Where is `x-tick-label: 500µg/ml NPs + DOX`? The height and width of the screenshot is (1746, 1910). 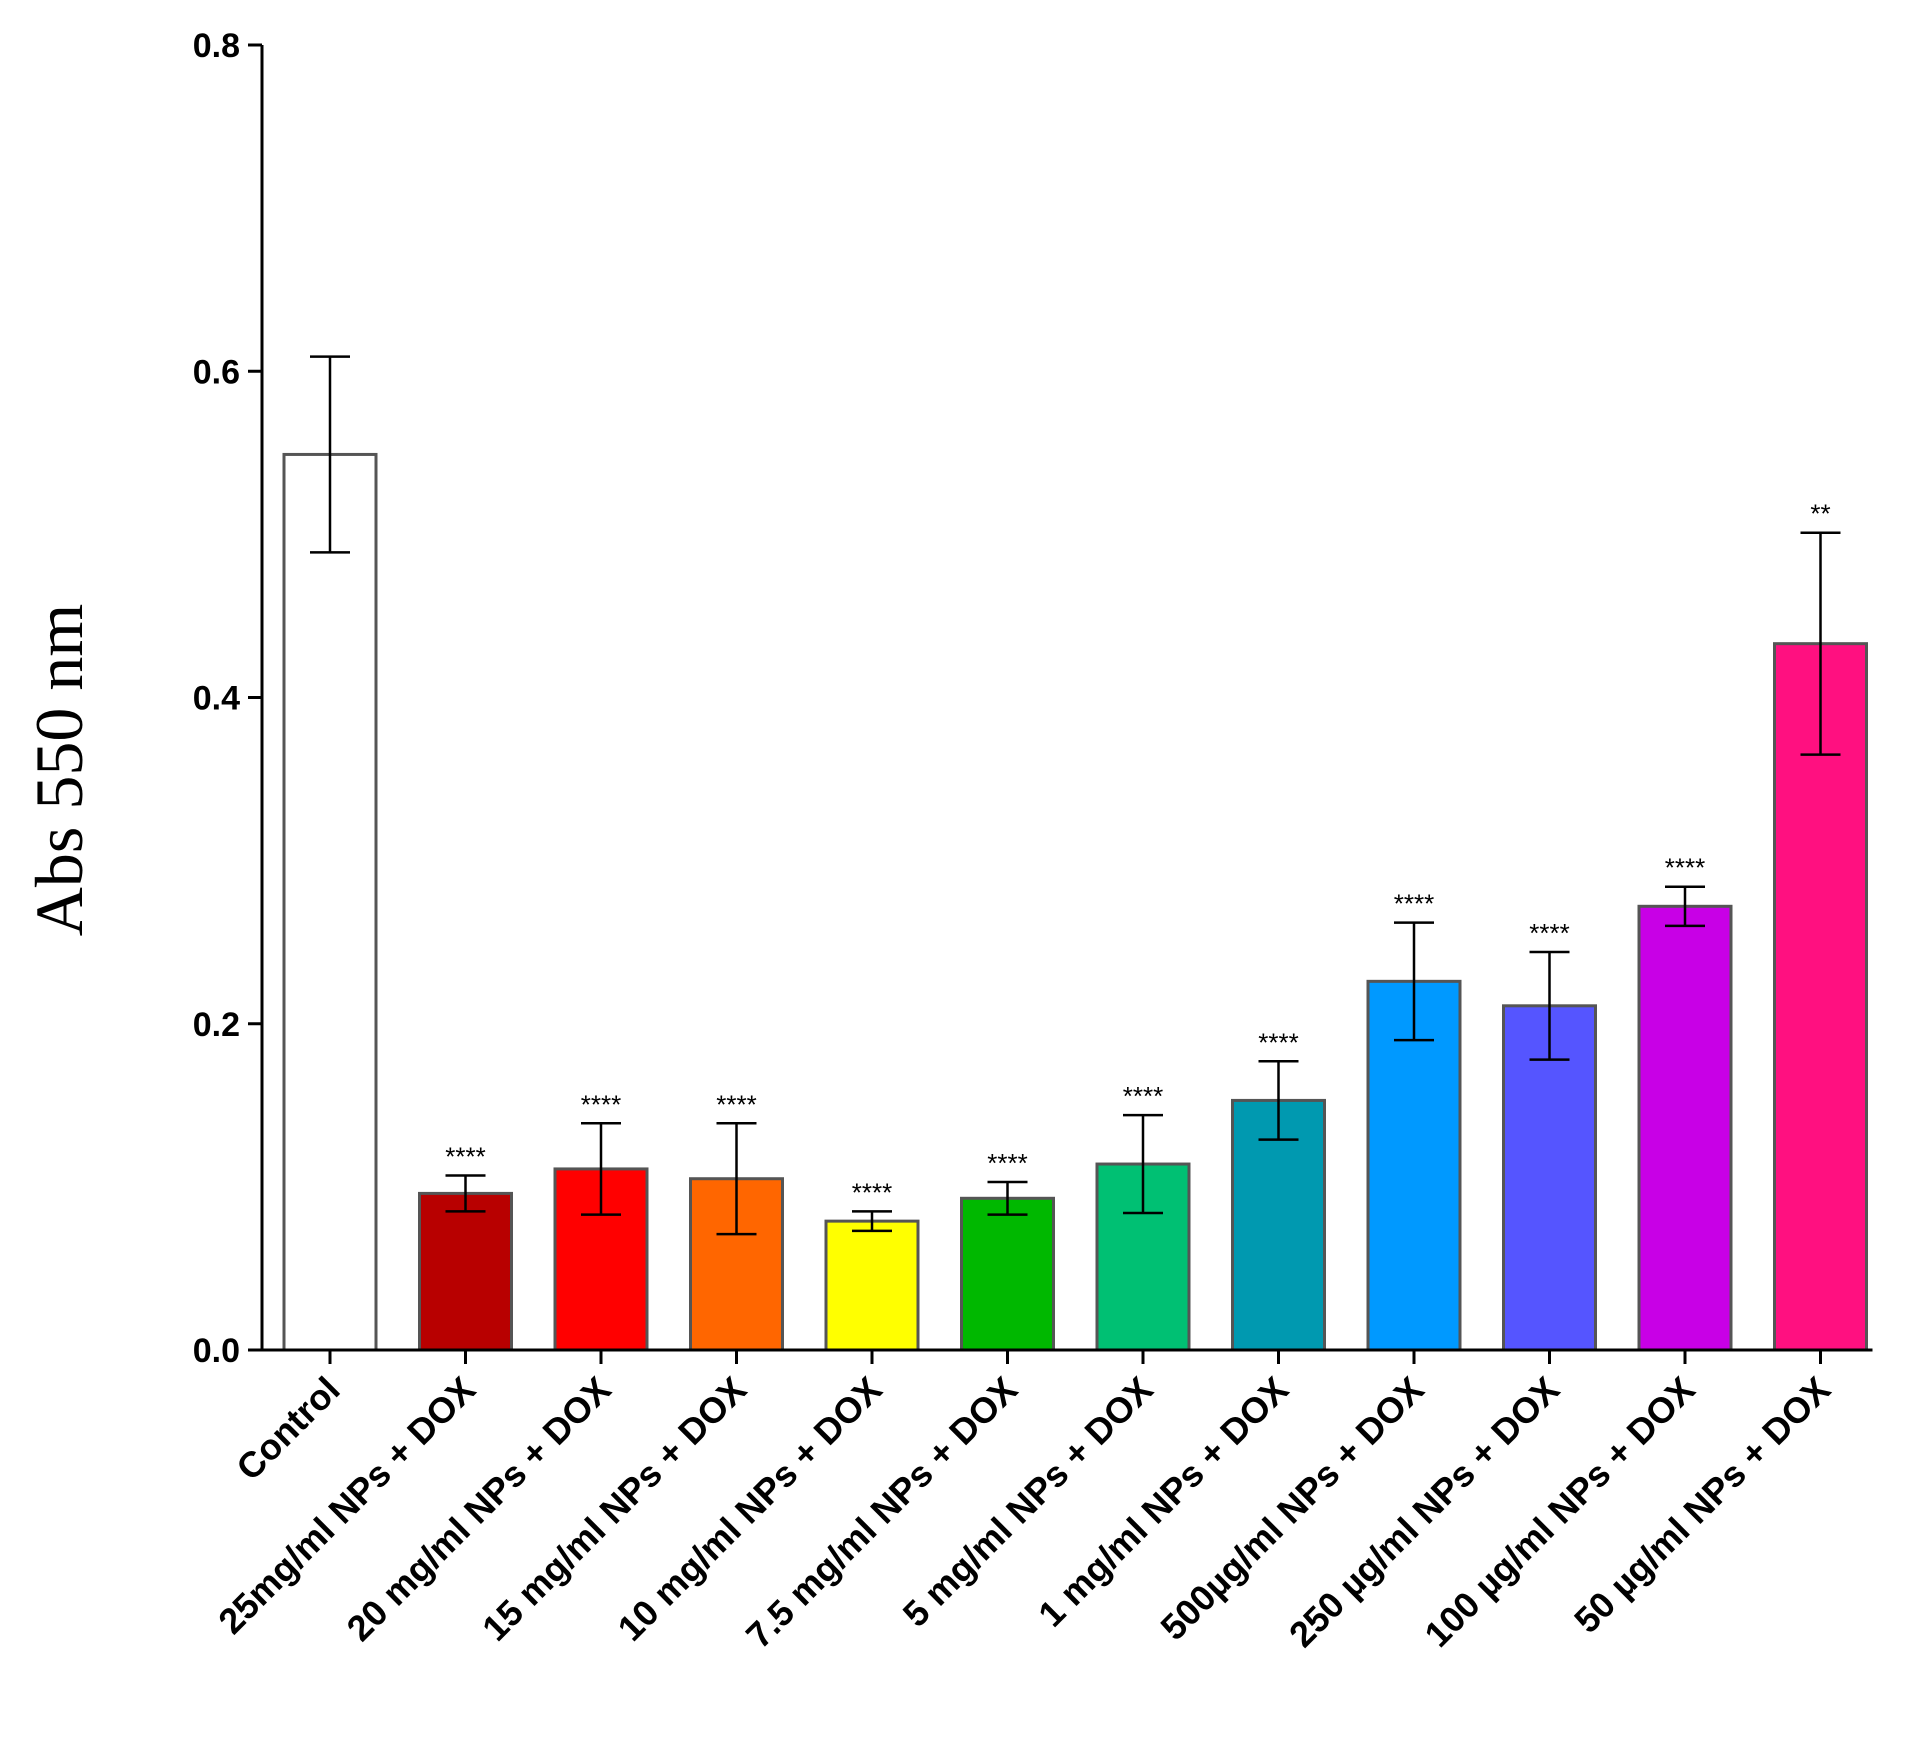
x-tick-label: 500µg/ml NPs + DOX is located at coordinates (1291, 1508).